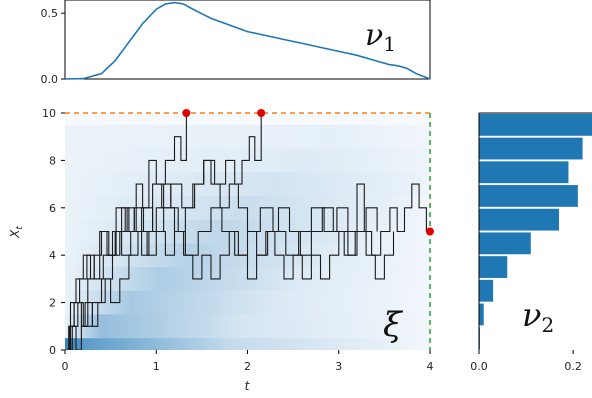  What do you see at coordinates (52, 303) in the screenshot?
I see `y-tick-label: 2` at bounding box center [52, 303].